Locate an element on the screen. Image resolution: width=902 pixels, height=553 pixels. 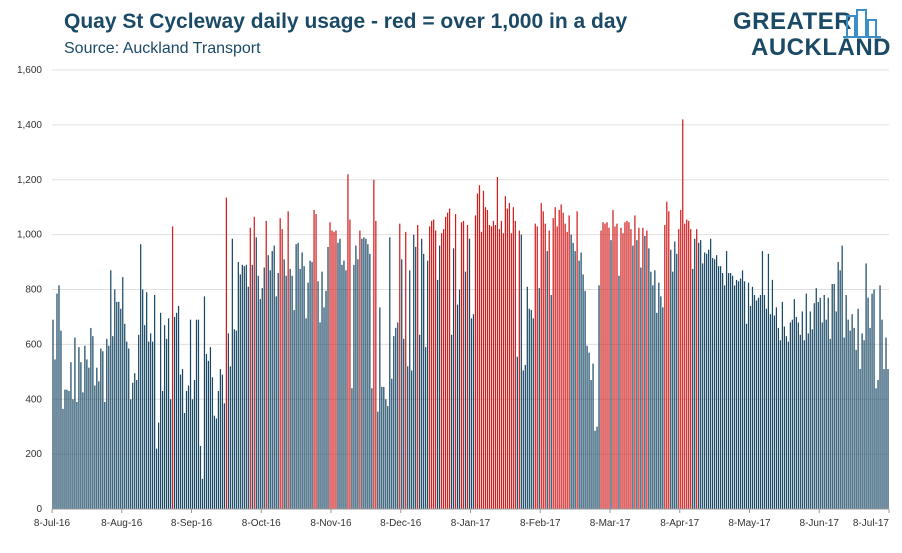
x-tick-label: 8-May-17 is located at coordinates (749, 523).